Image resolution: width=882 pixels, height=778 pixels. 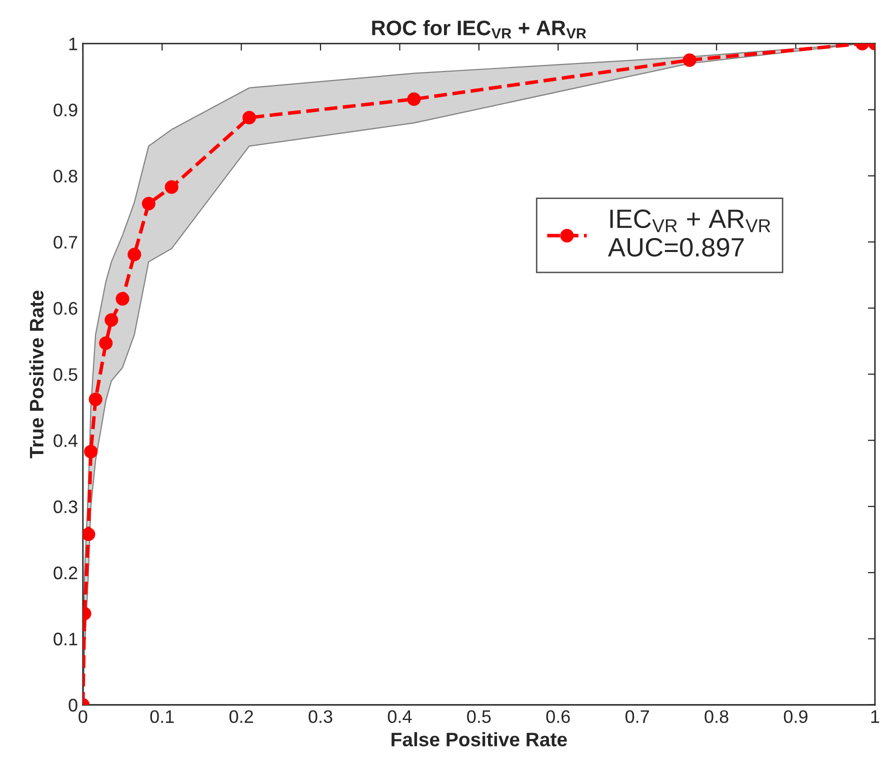 What do you see at coordinates (689, 233) in the screenshot?
I see `legend-label: IEC$_{VR}$ + AR$_{VR}$ AUC=0.897` at bounding box center [689, 233].